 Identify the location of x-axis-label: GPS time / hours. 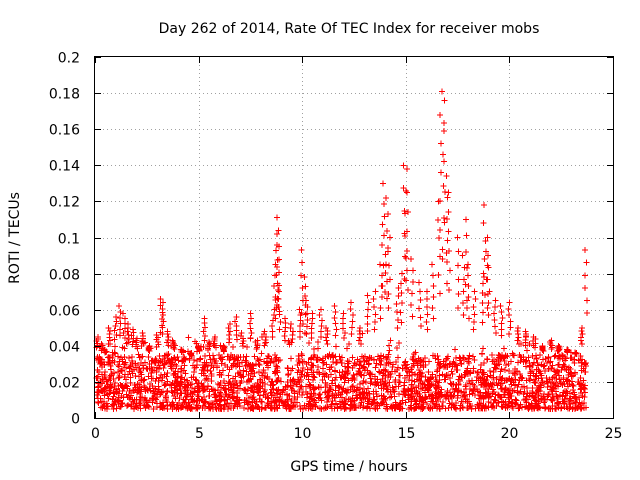
(348, 467).